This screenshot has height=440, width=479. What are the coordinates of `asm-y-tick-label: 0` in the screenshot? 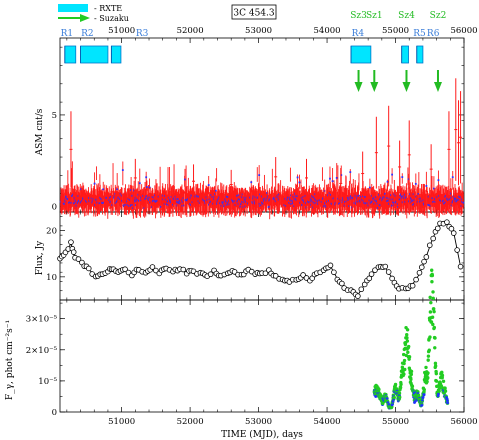 It's located at (54, 208).